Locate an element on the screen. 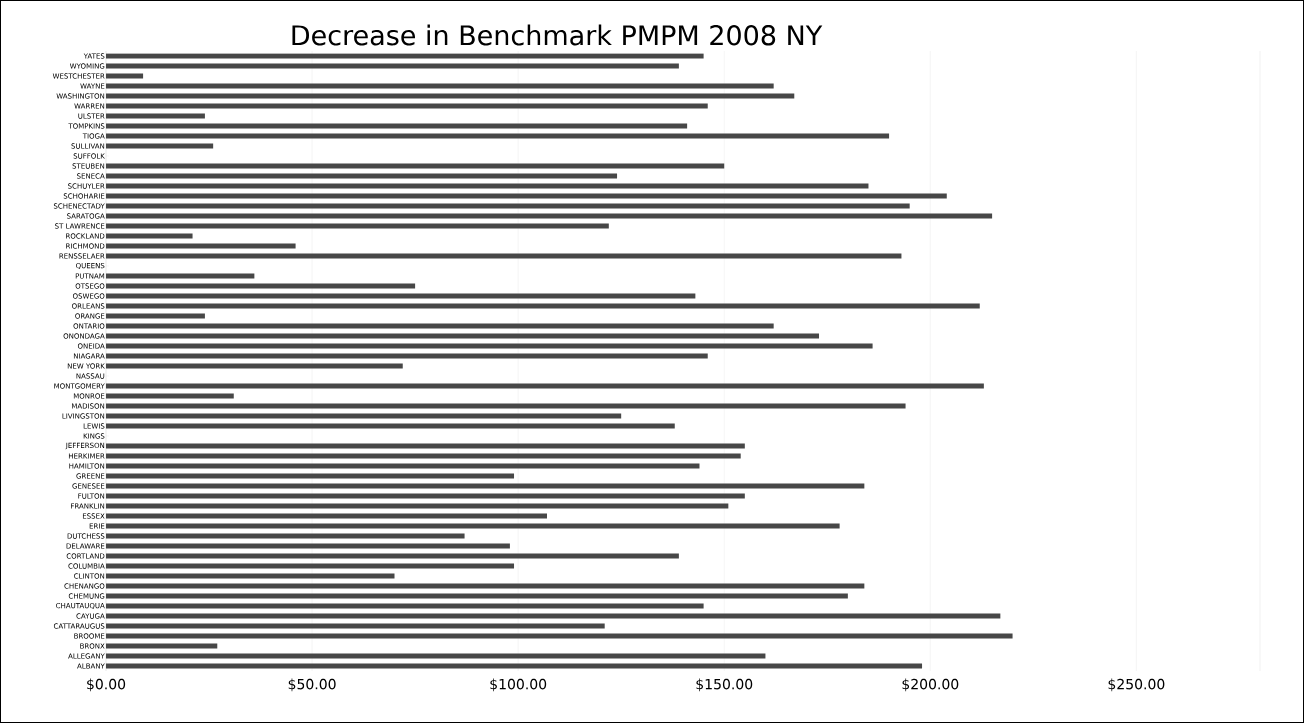  x-tick-label: $50.00 is located at coordinates (312, 685).